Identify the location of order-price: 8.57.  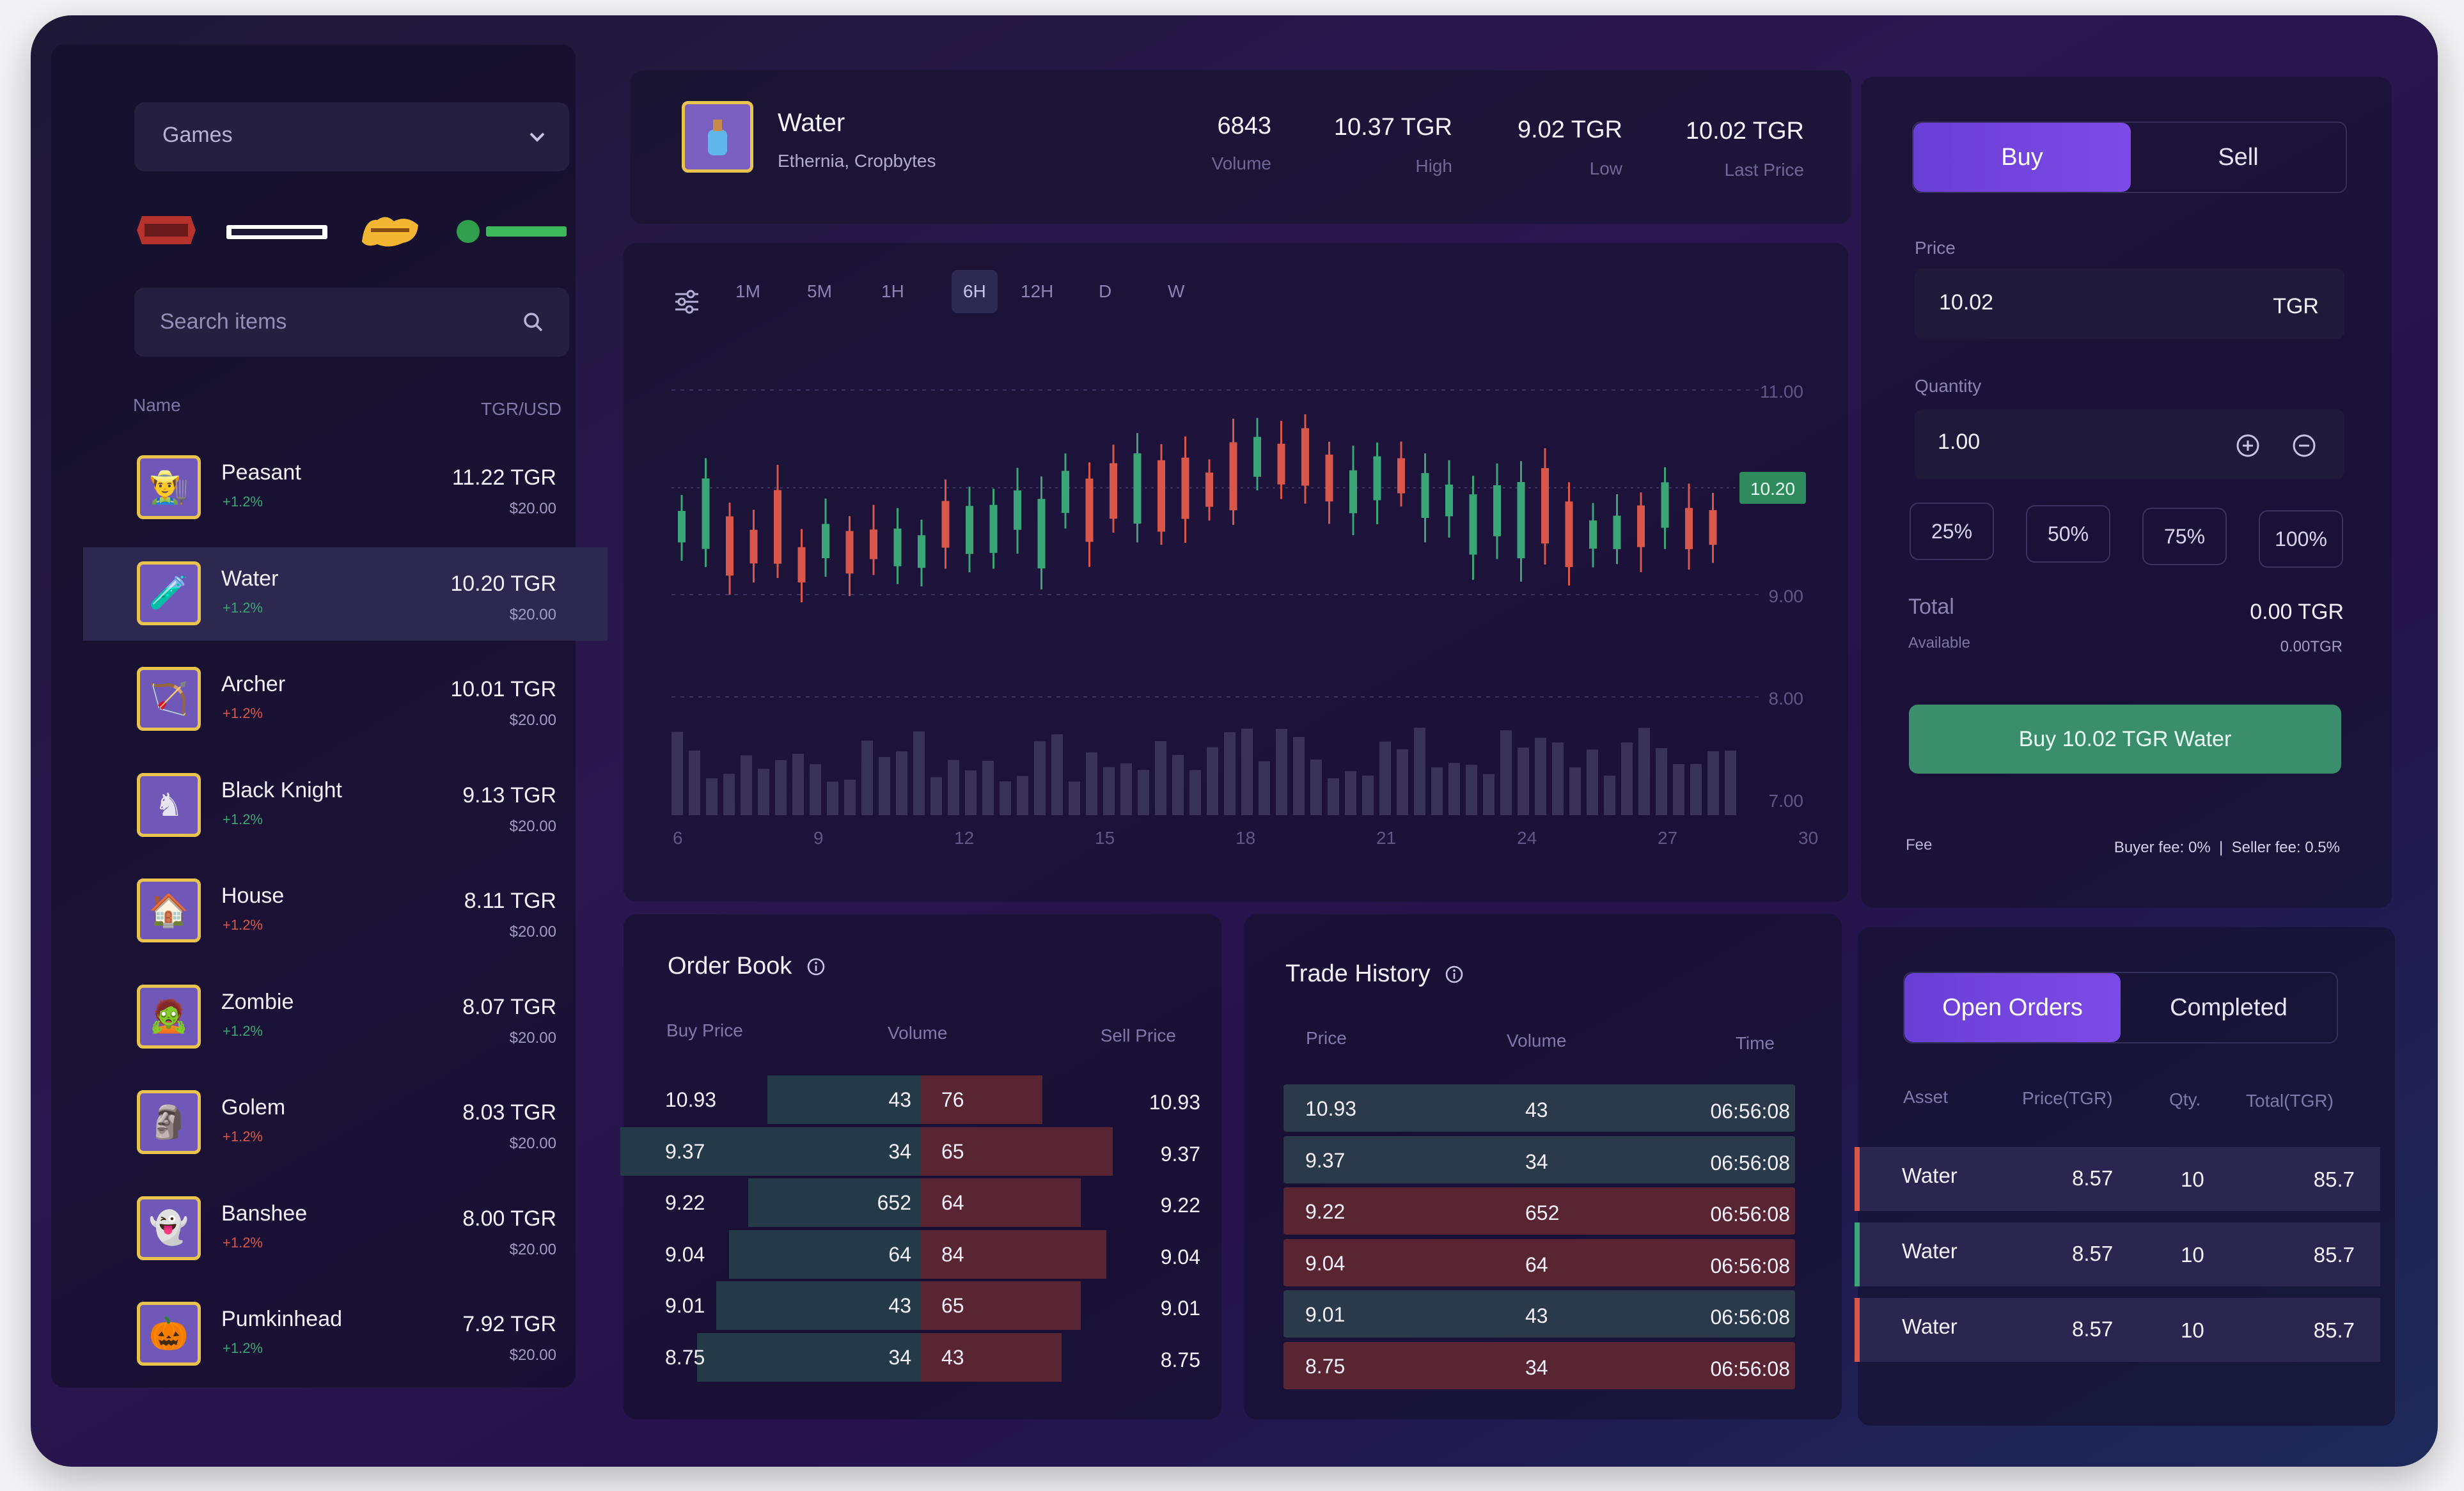
(2093, 1178).